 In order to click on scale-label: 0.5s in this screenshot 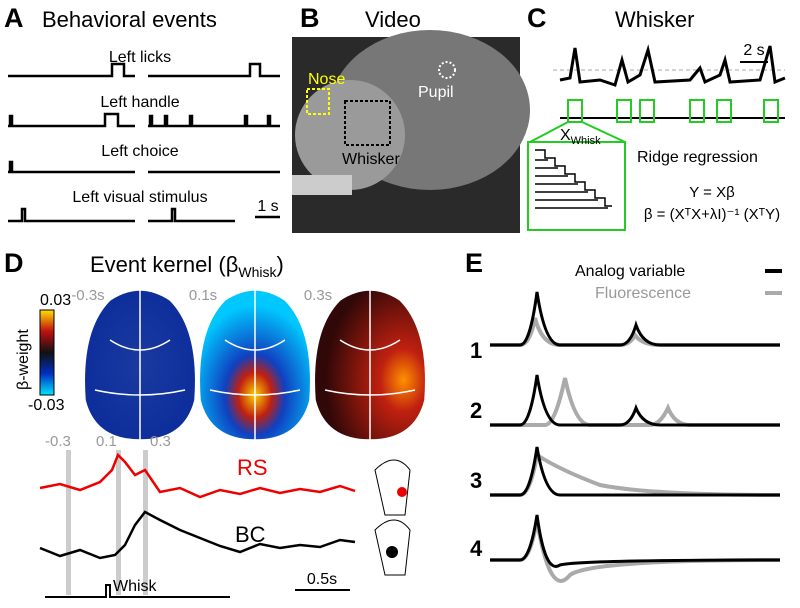, I will do `click(322, 579)`.